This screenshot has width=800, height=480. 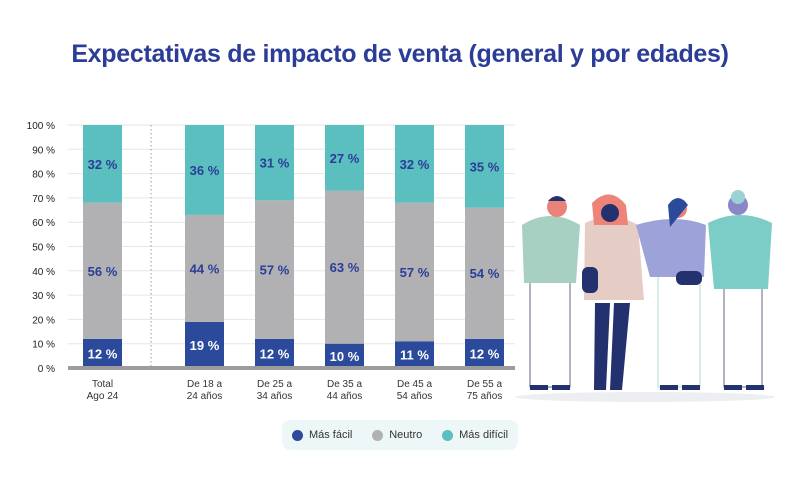 What do you see at coordinates (43, 345) in the screenshot?
I see `y-tick-label: 10 %` at bounding box center [43, 345].